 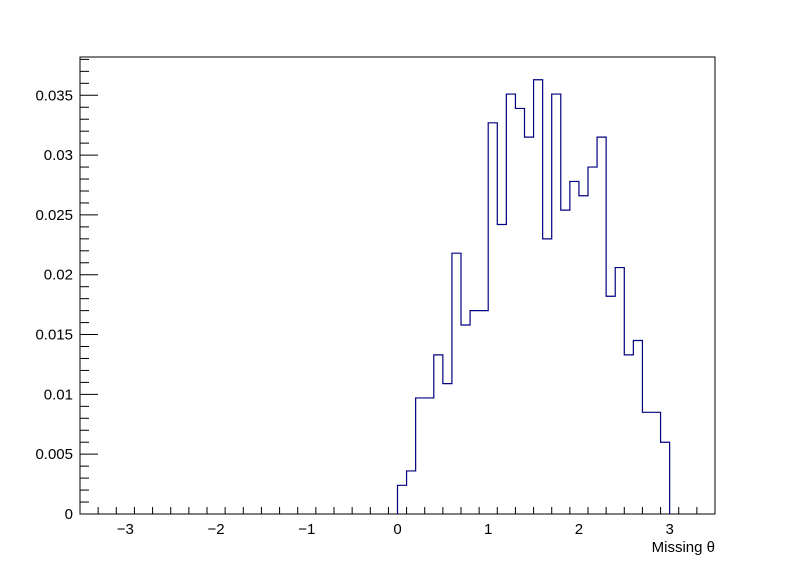 I want to click on x-axis-title: Missing θ, so click(x=683, y=547).